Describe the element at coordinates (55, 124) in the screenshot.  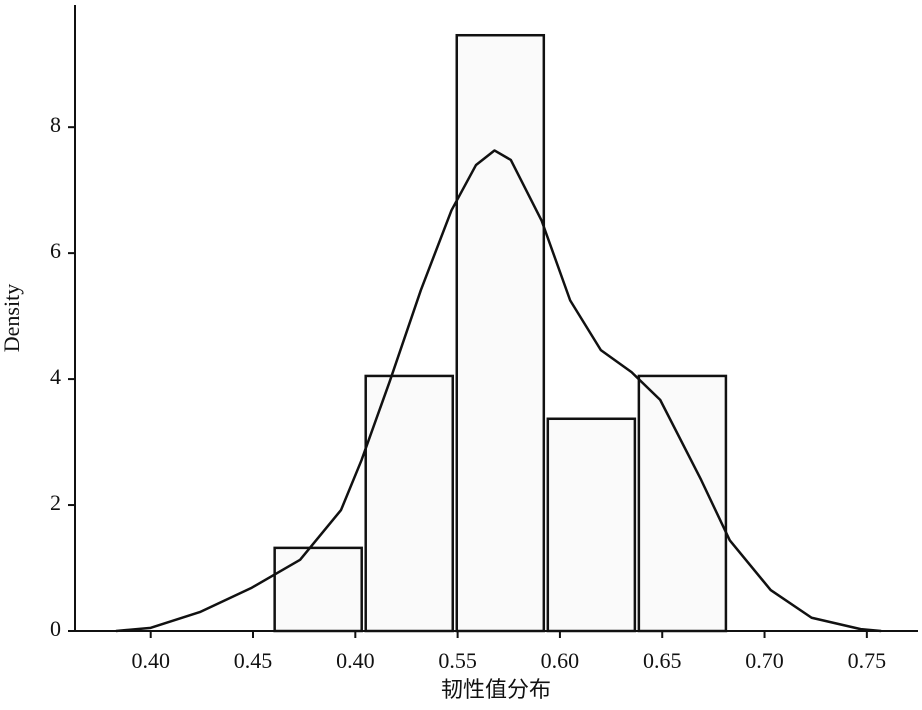
I see `y-tick-label: 8` at that location.